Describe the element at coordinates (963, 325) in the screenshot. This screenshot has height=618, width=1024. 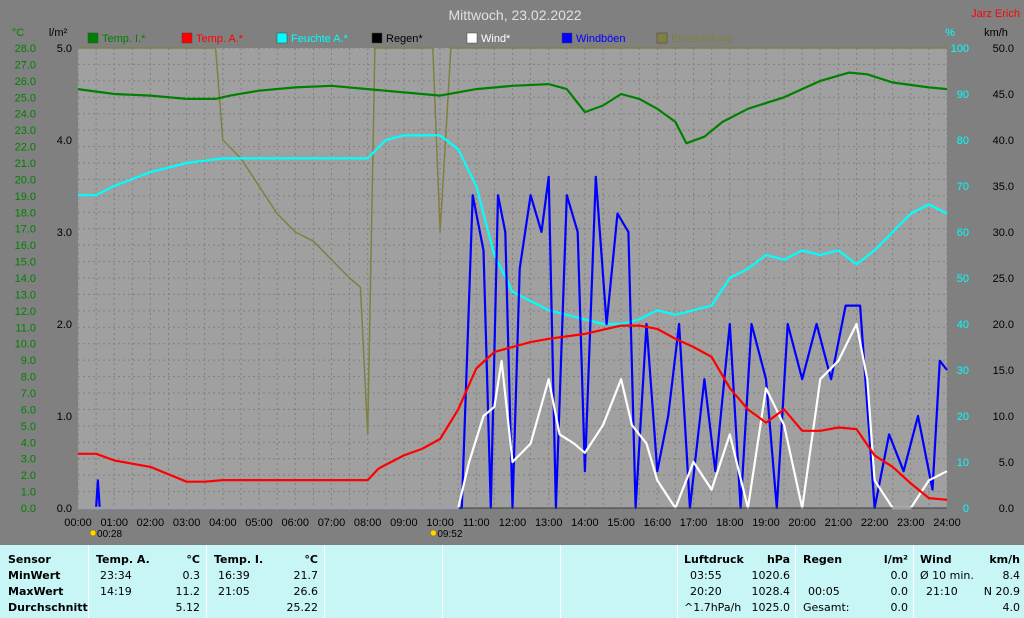
I see `humidity-axis-tick-label: 40` at that location.